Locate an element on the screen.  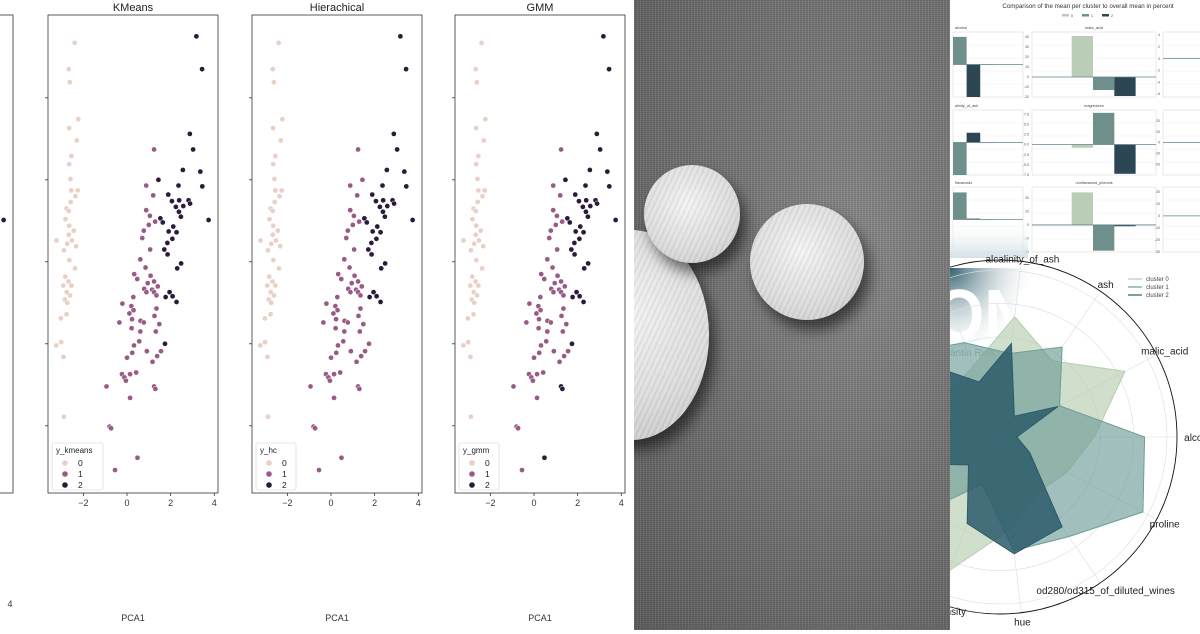
legend-label: cluster 2 is located at coordinates (1157, 296).